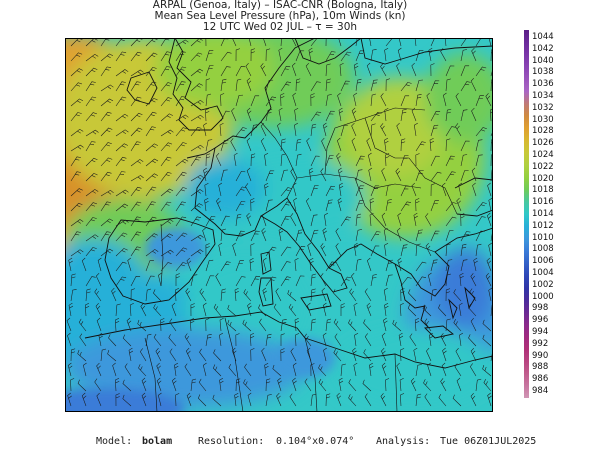  Describe the element at coordinates (540, 332) in the screenshot. I see `legend-level-label: 994` at that location.